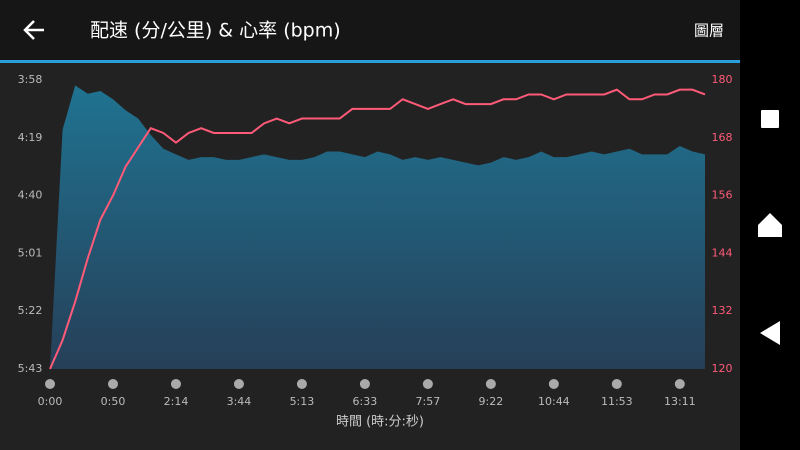  Describe the element at coordinates (30, 368) in the screenshot. I see `y-tick-label: 5:43` at that location.